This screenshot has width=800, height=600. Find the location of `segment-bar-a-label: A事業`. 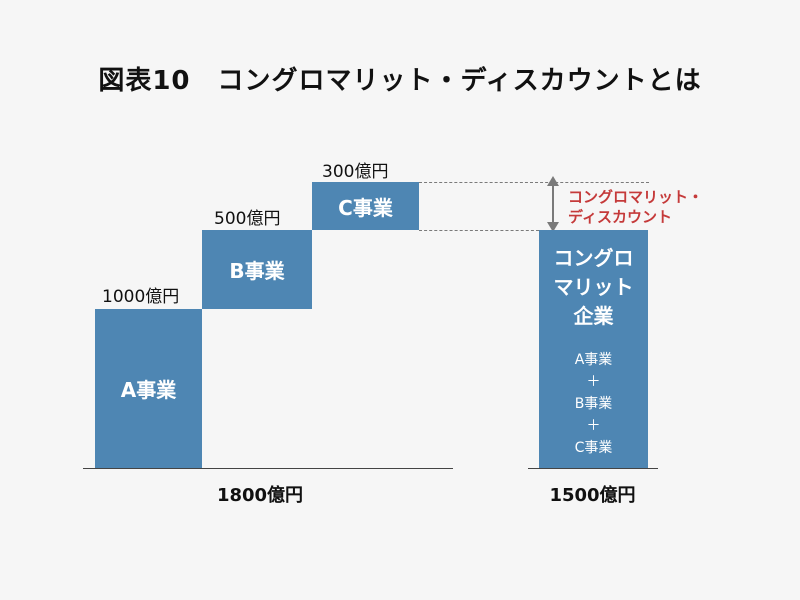

segment-bar-a-label: A事業 is located at coordinates (148, 390).